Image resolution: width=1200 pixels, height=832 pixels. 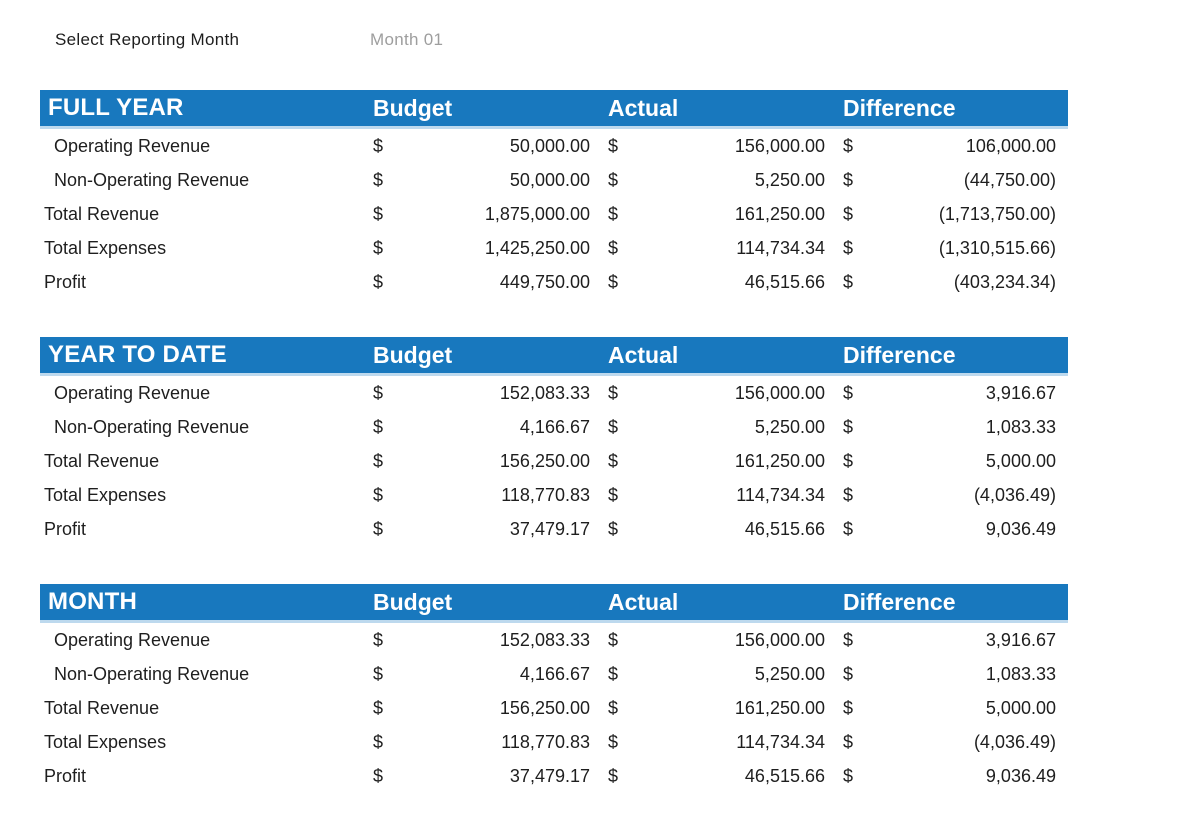 What do you see at coordinates (955, 146) in the screenshot?
I see `difference-amount-cell: $ 106,000.00` at bounding box center [955, 146].